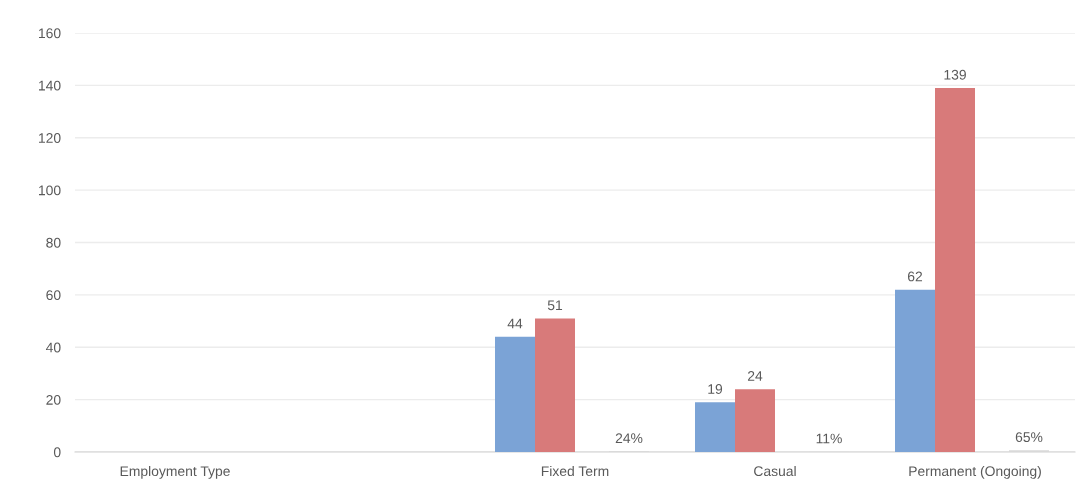  Describe the element at coordinates (57, 452) in the screenshot. I see `y-tick-label: 0` at that location.